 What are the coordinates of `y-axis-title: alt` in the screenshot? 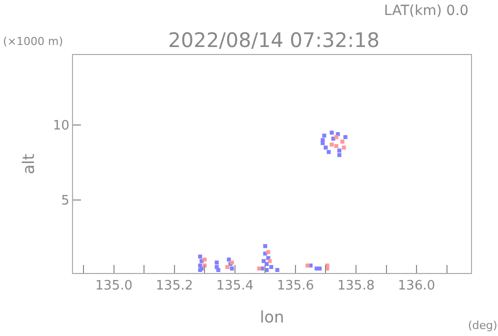 It's located at (28, 164).